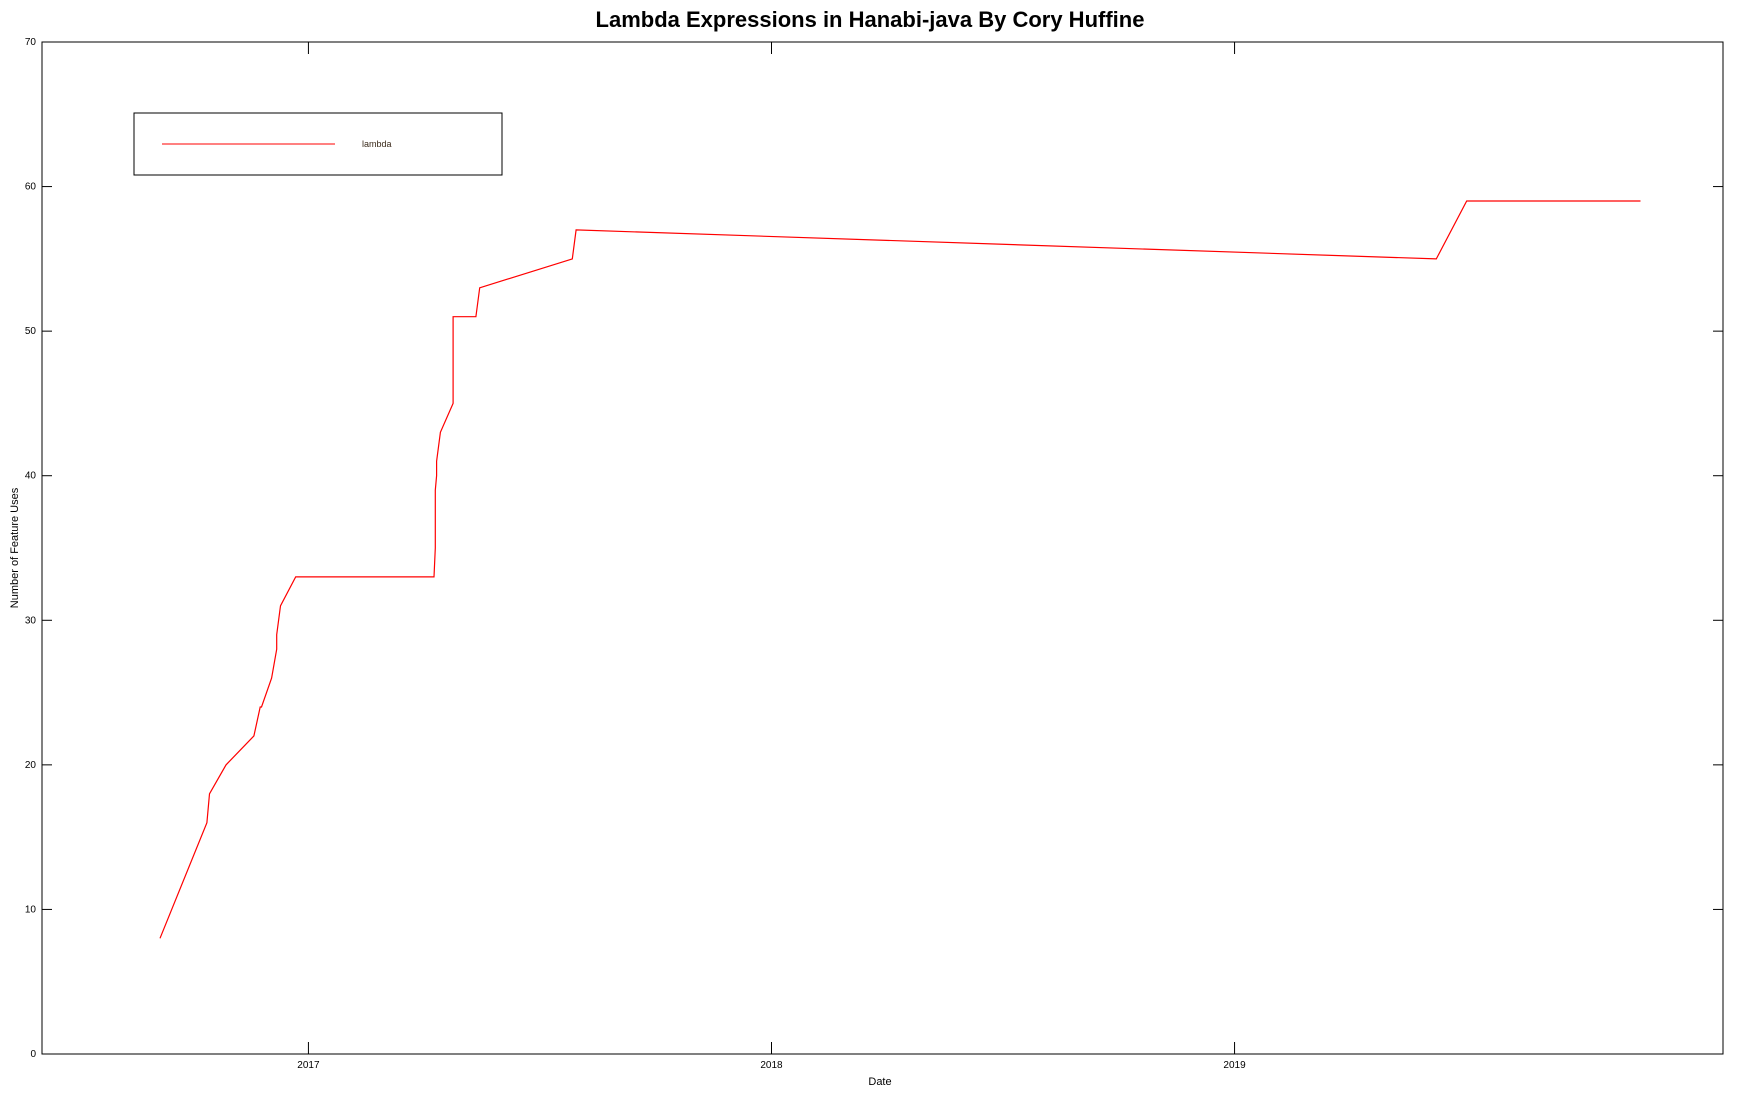 Image resolution: width=1741 pixels, height=1096 pixels. What do you see at coordinates (31, 331) in the screenshot?
I see `y-tick-label: 50` at bounding box center [31, 331].